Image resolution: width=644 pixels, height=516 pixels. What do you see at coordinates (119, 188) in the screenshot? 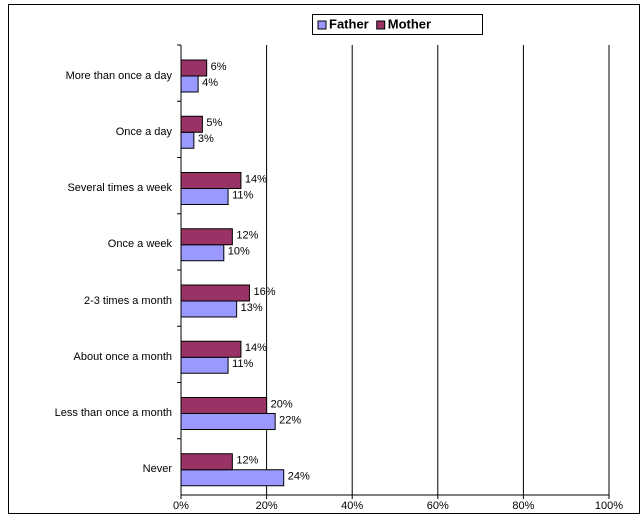
I see `category-text: Several times a week` at bounding box center [119, 188].